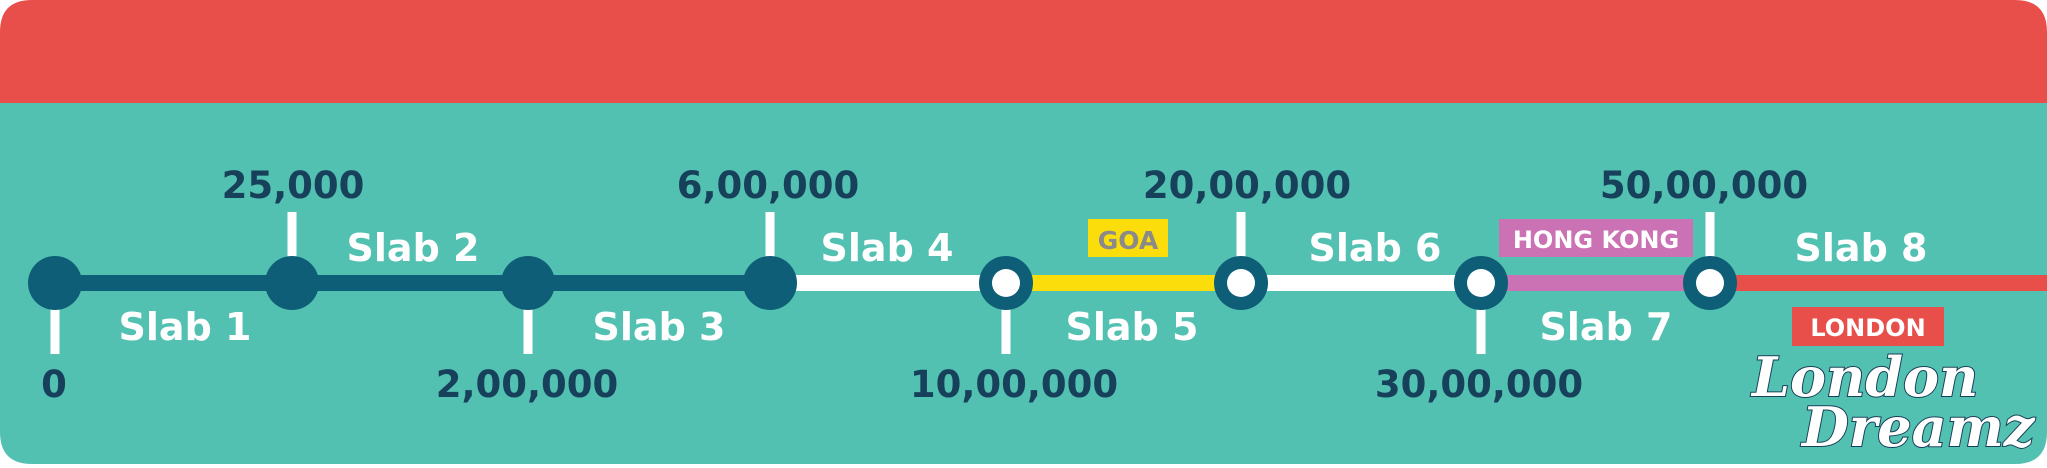 Image resolution: width=2047 pixels, height=468 pixels. I want to click on milestone-label-3000000: 30,00,000, so click(1479, 384).